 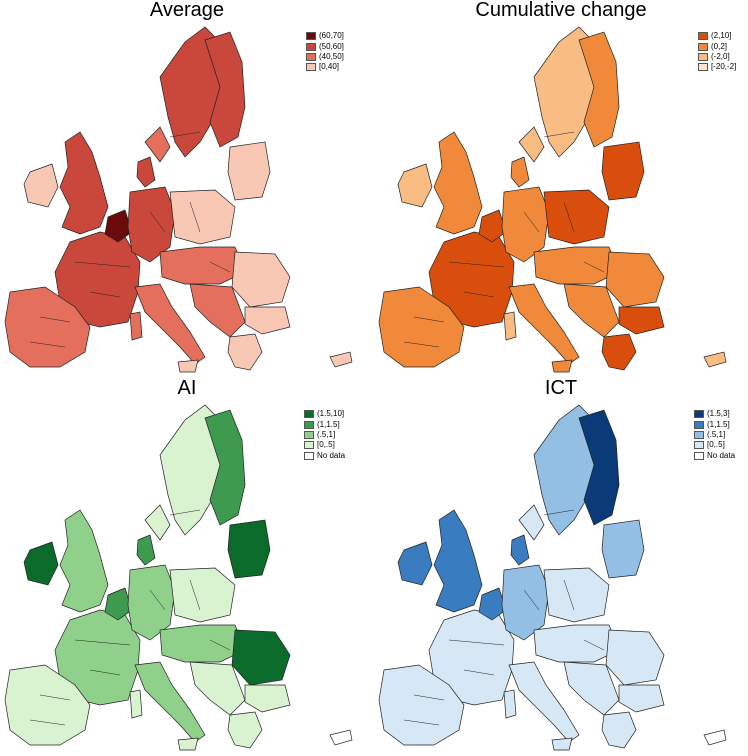 I want to click on legend-label: (.5,1], so click(x=716, y=434).